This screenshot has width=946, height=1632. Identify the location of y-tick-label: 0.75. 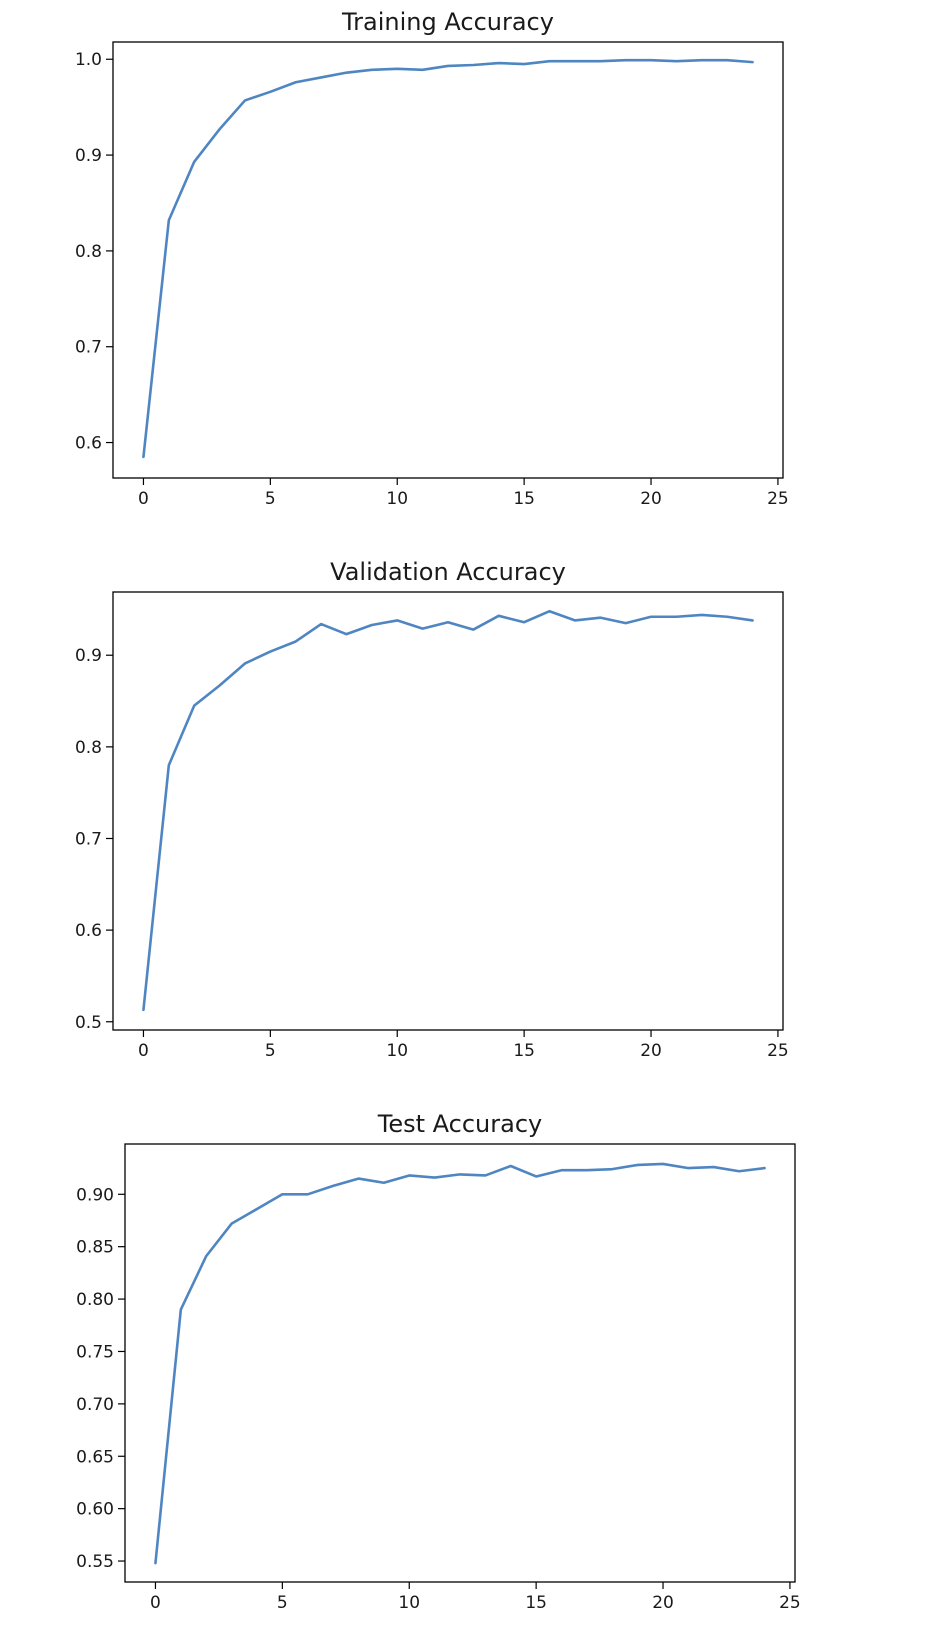
(95, 1352).